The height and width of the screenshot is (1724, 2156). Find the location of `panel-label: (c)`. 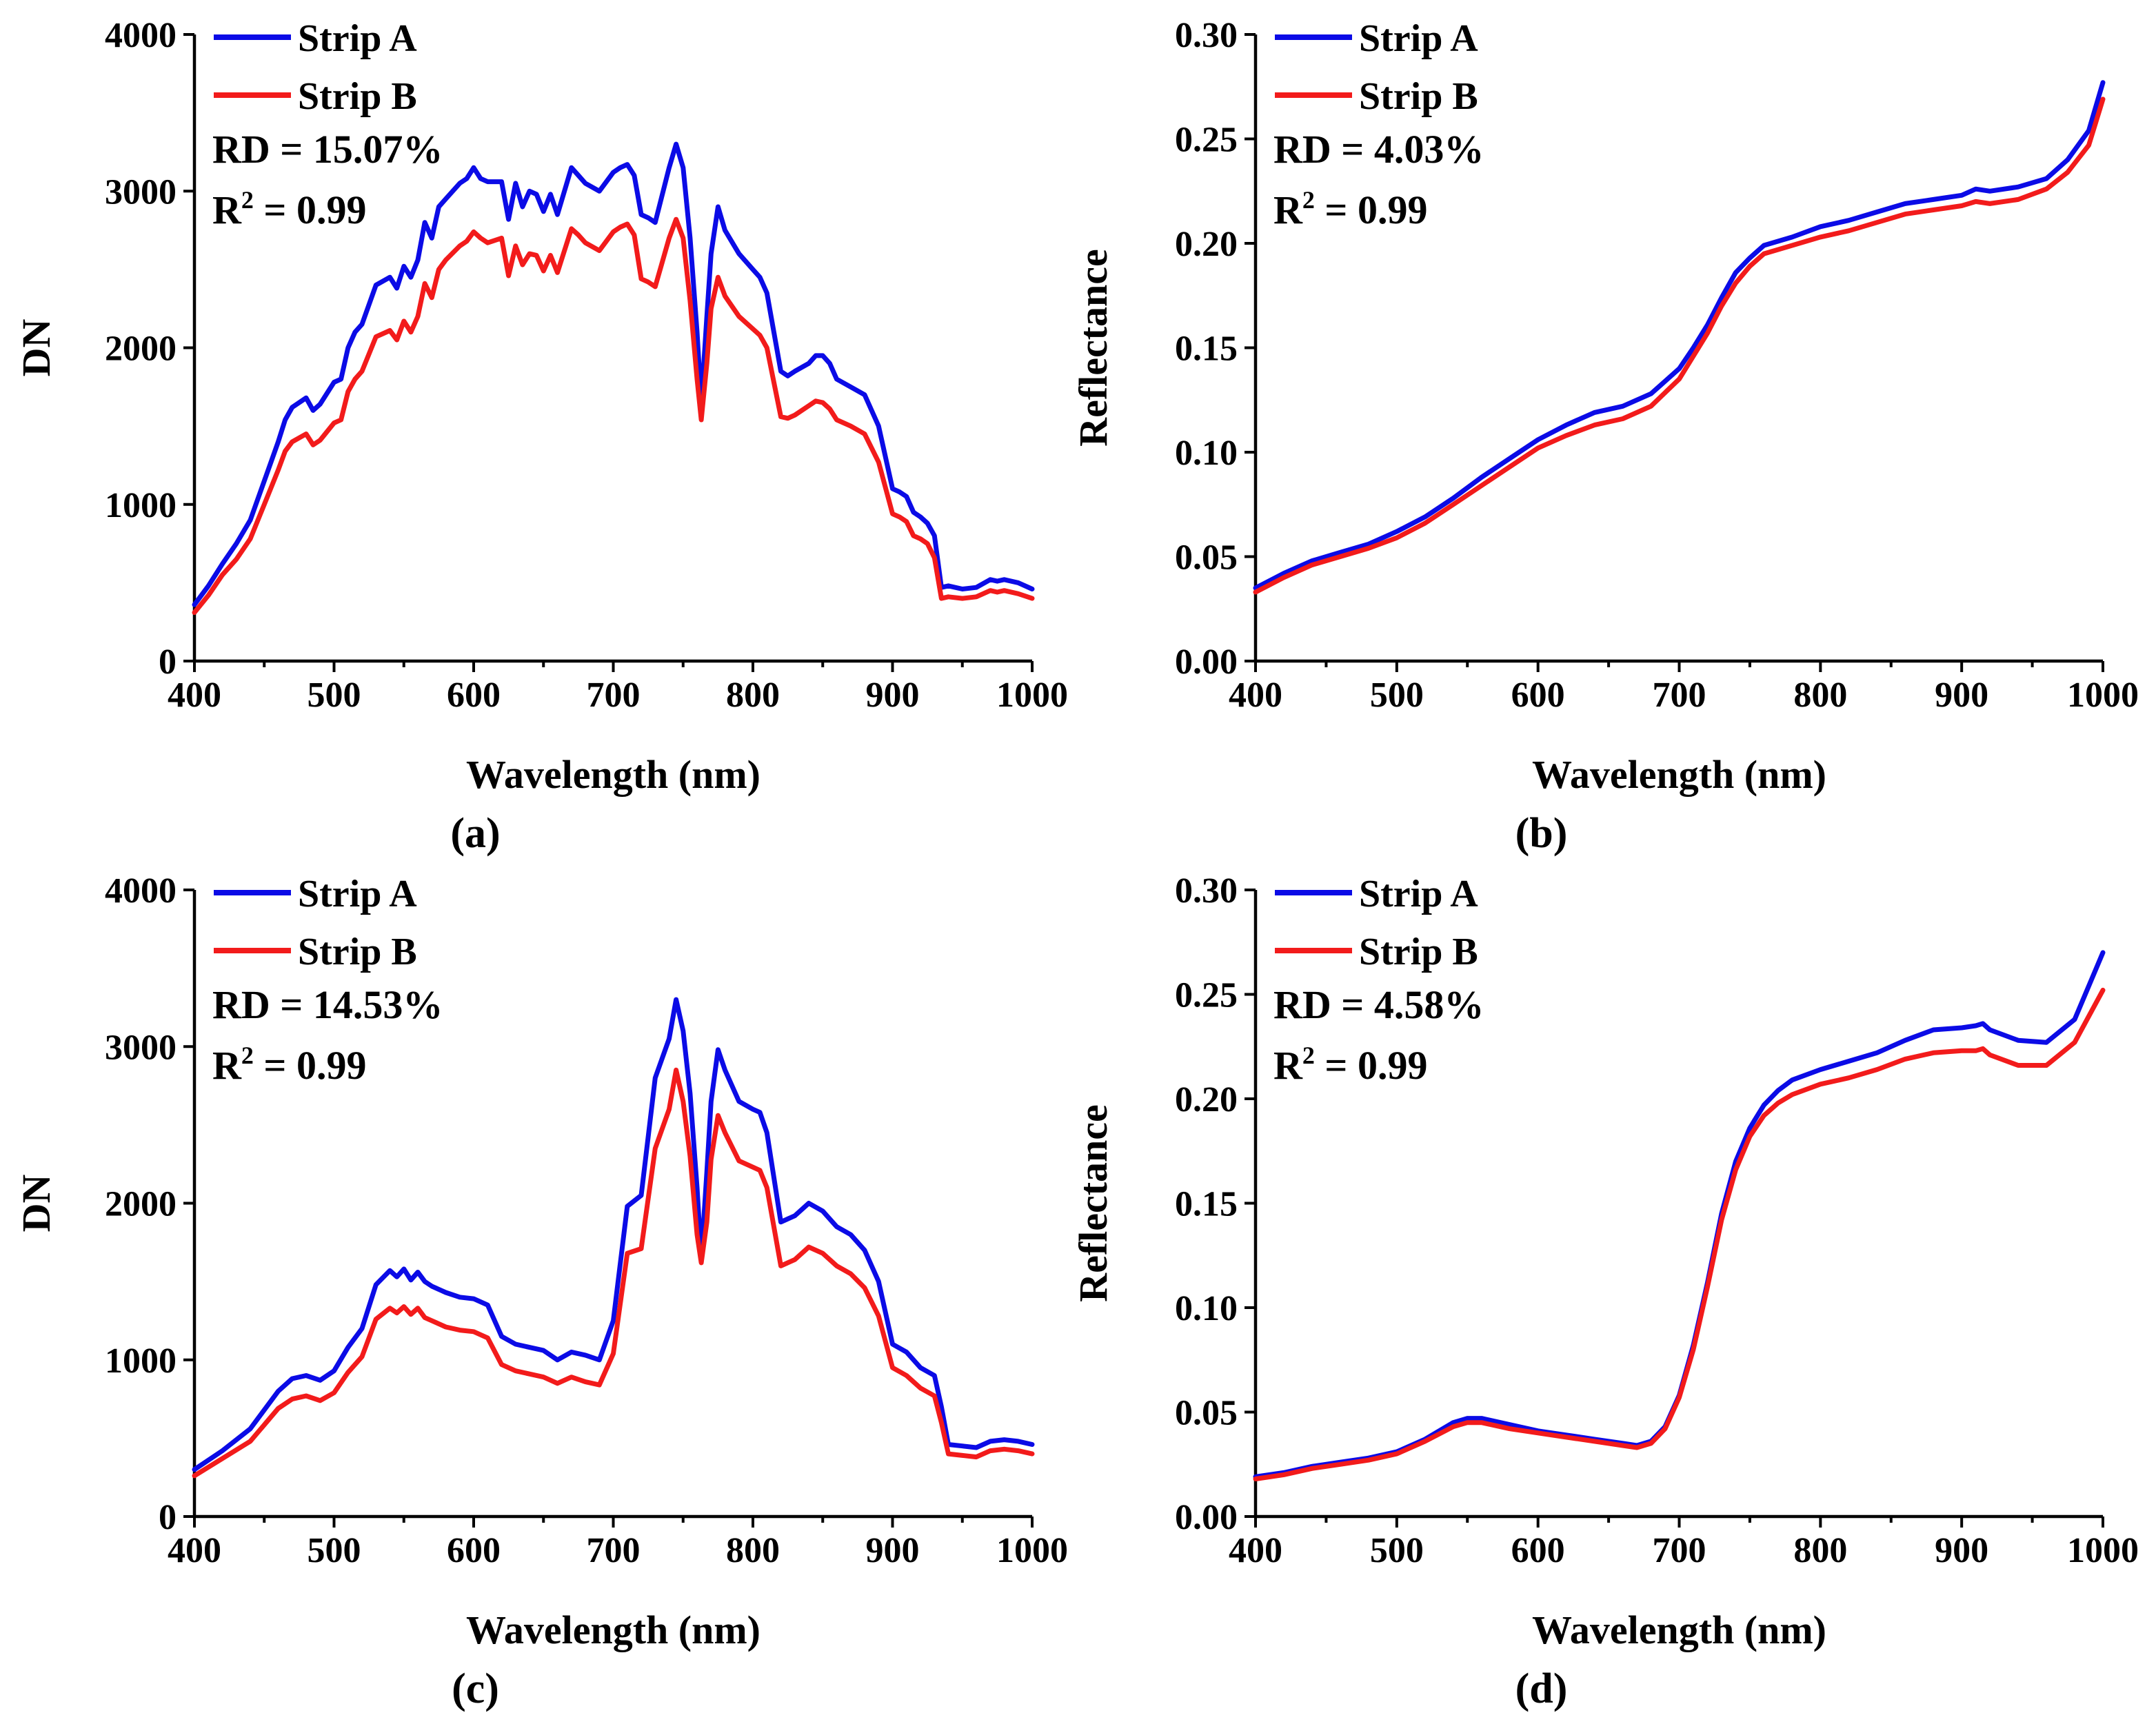

panel-label: (c) is located at coordinates (475, 1689).